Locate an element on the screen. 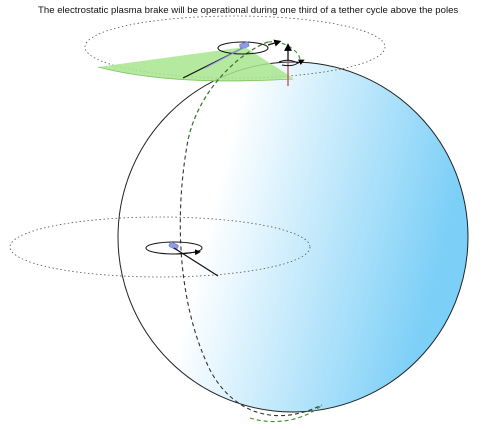 The height and width of the screenshot is (430, 499). spin-rotation-arrow-icon is located at coordinates (301, 62).